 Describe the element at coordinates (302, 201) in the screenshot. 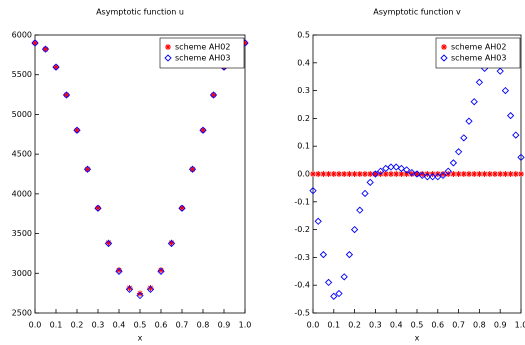

I see `y-tick-label: -0.1` at that location.